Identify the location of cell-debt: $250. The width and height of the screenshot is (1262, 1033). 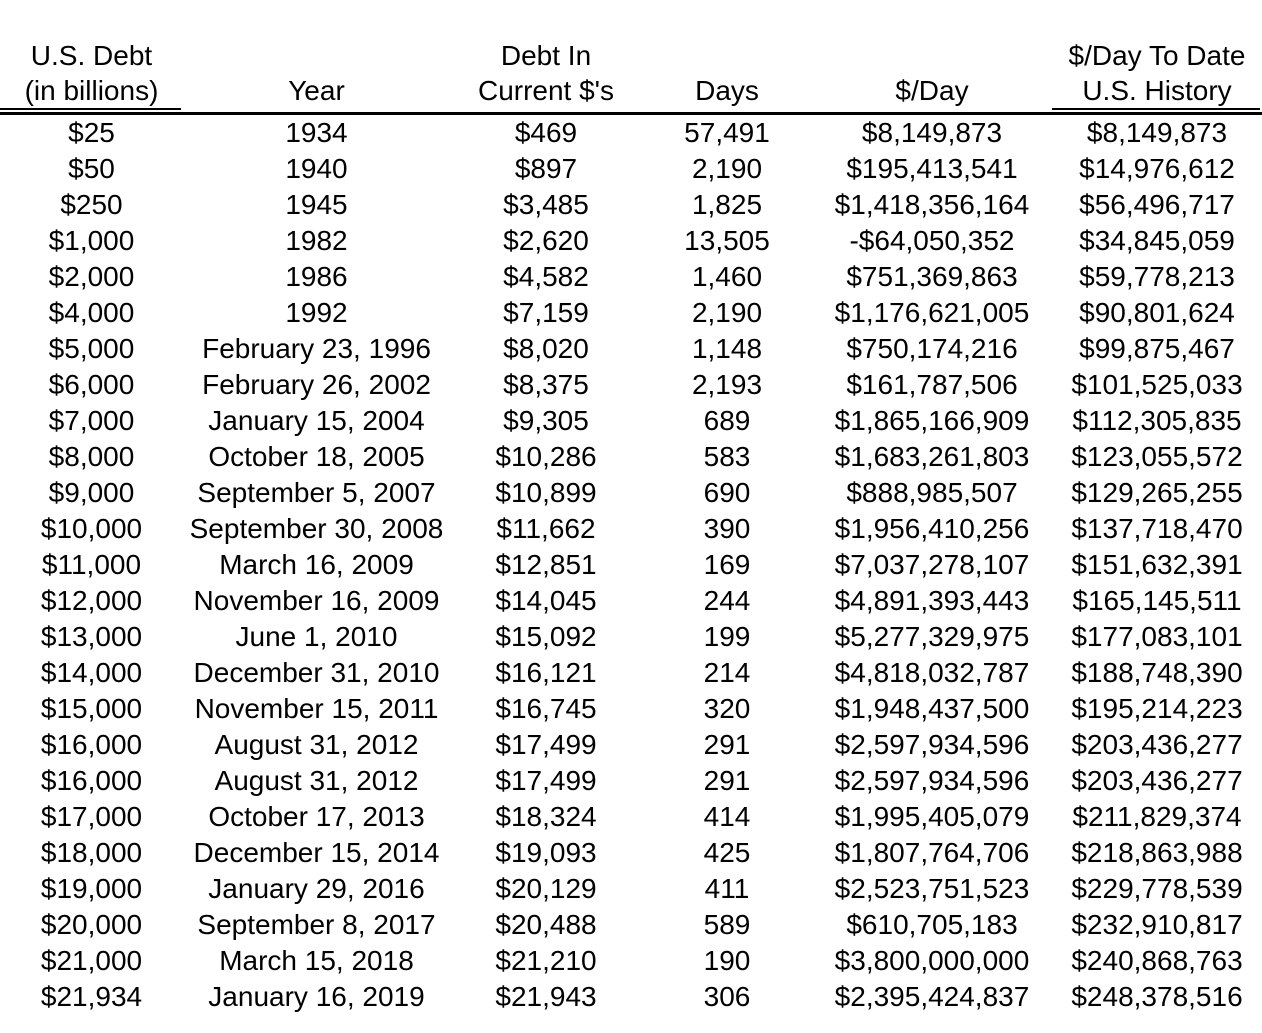
(91, 204).